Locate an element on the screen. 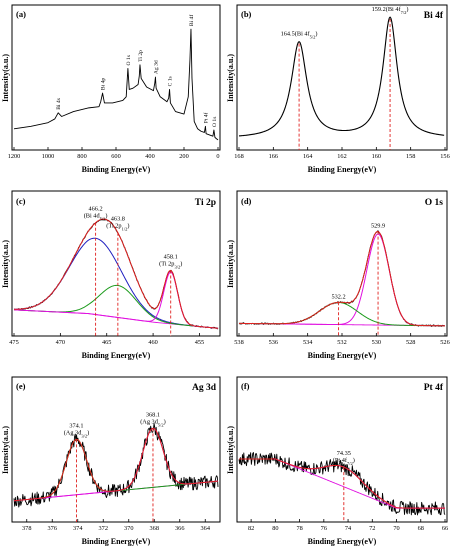  x-tick-label-a: 200 is located at coordinates (183, 156).